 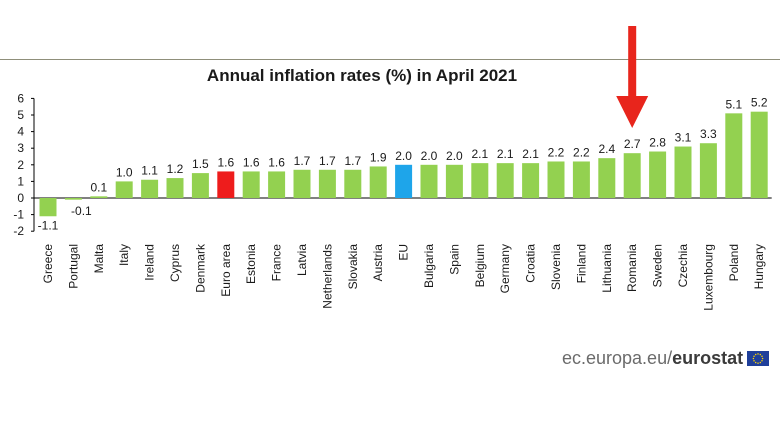 I want to click on y-tick-label: 0, so click(x=20, y=198).